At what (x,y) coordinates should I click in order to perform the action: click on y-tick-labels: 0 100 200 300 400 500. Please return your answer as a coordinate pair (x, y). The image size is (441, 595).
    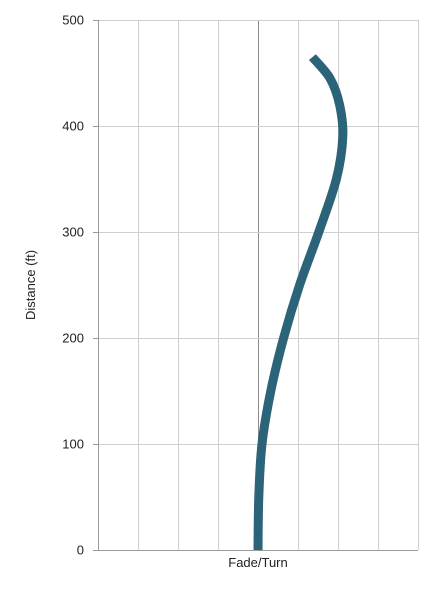
    Looking at the image, I should click on (73, 285).